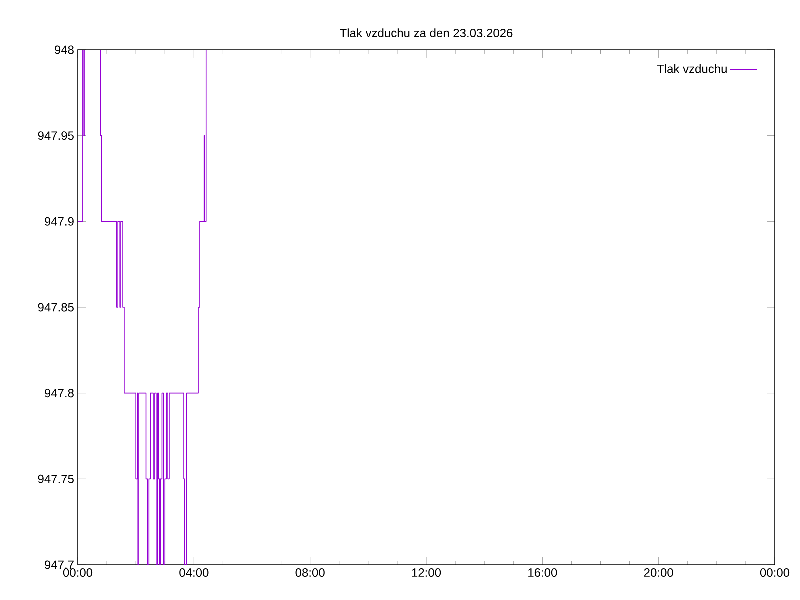 Image resolution: width=800 pixels, height=600 pixels. Describe the element at coordinates (659, 573) in the screenshot. I see `x-tick-label: 20:00` at that location.